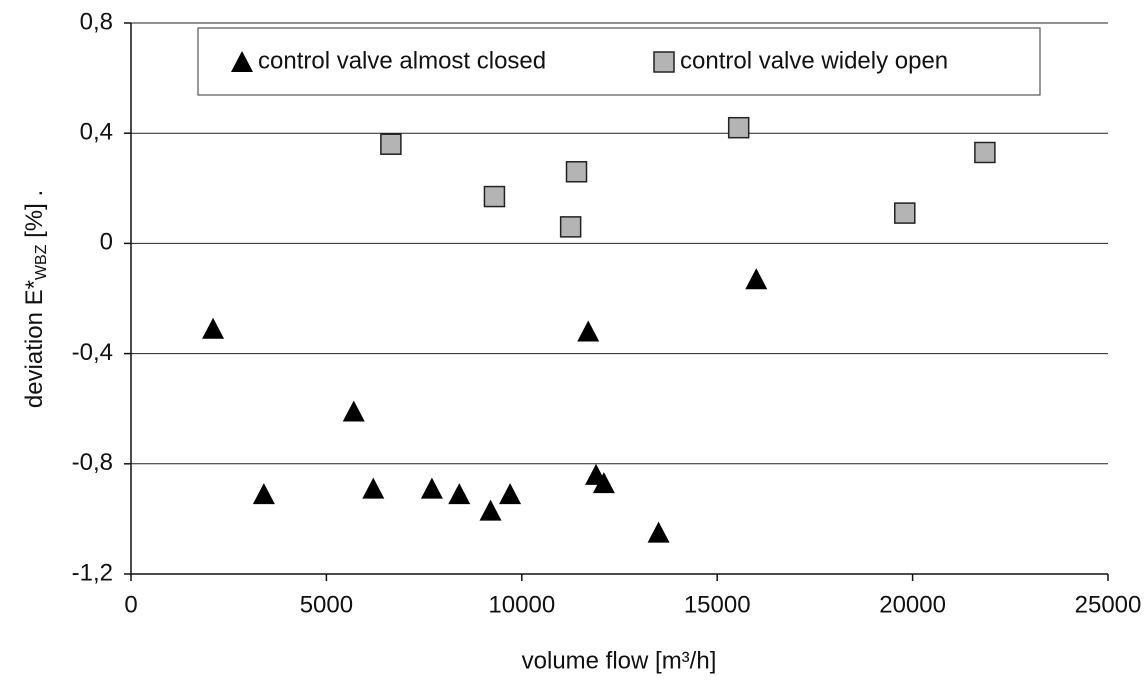  What do you see at coordinates (92, 352) in the screenshot?
I see `y-tick-label: -0,4` at bounding box center [92, 352].